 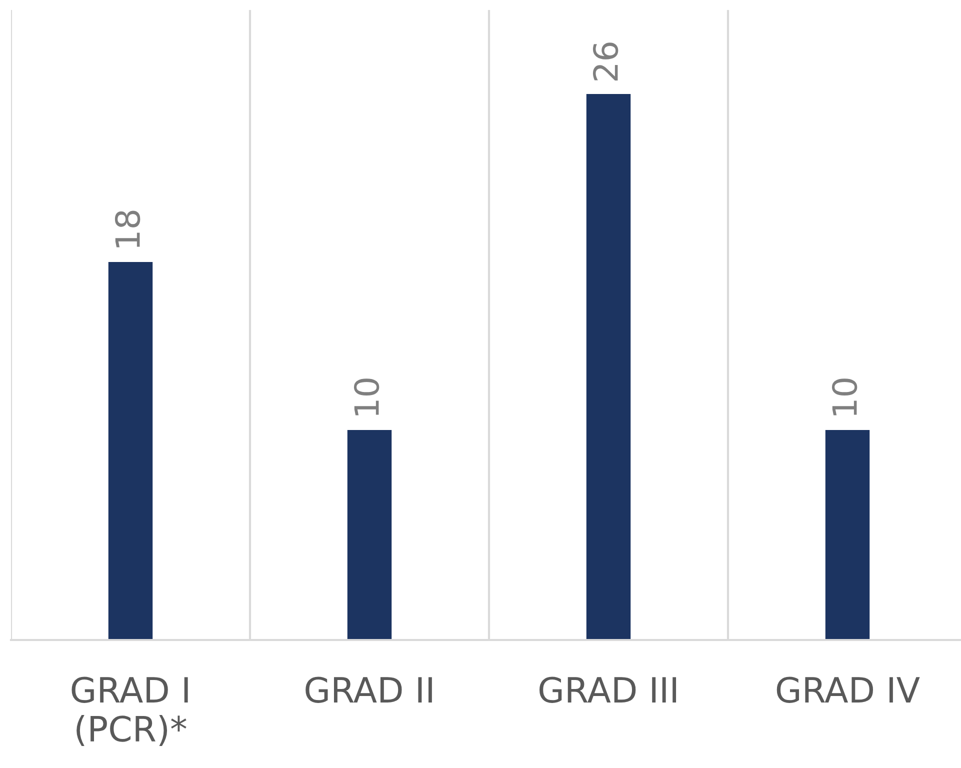 What do you see at coordinates (130, 711) in the screenshot?
I see `x-tick-label: GRAD I (PCR)*` at bounding box center [130, 711].